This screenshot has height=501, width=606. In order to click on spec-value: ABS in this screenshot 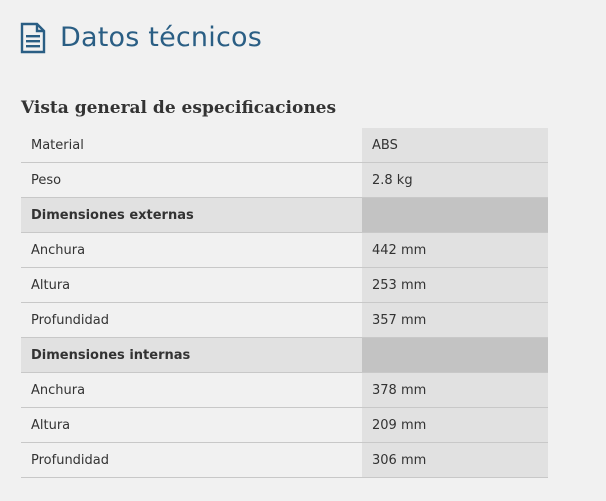, I will do `click(455, 145)`.